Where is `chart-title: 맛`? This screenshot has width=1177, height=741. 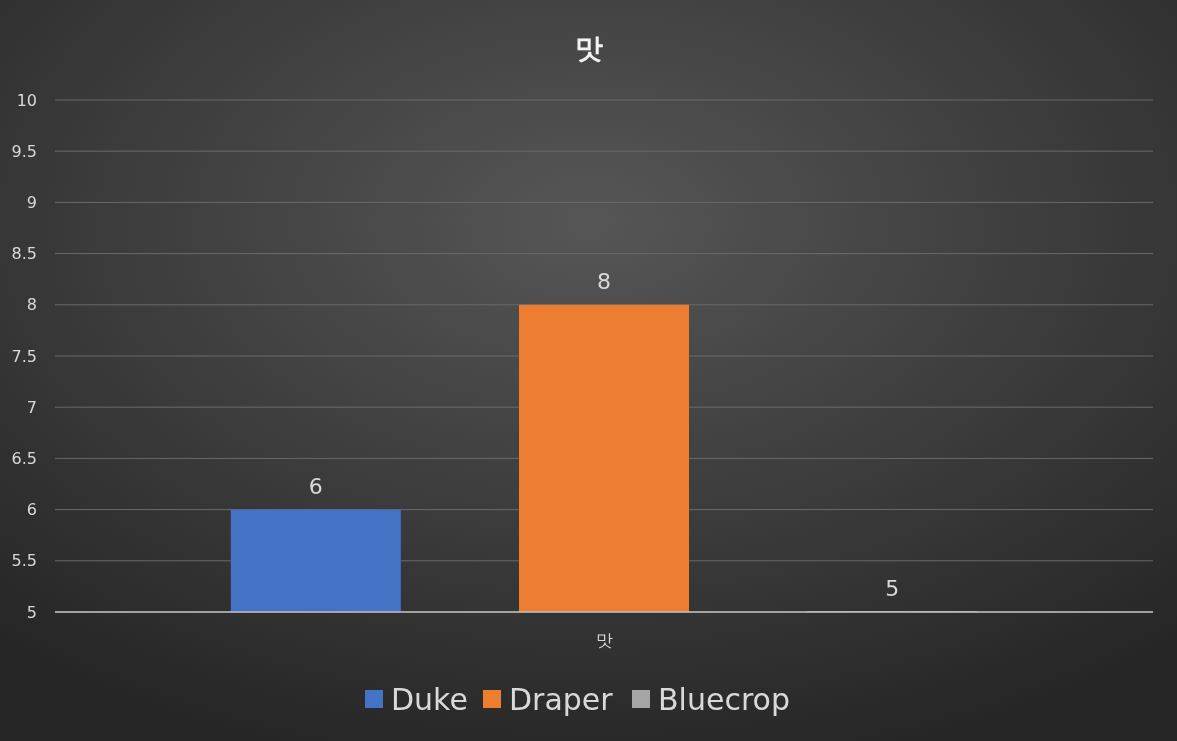 chart-title: 맛 is located at coordinates (588, 48).